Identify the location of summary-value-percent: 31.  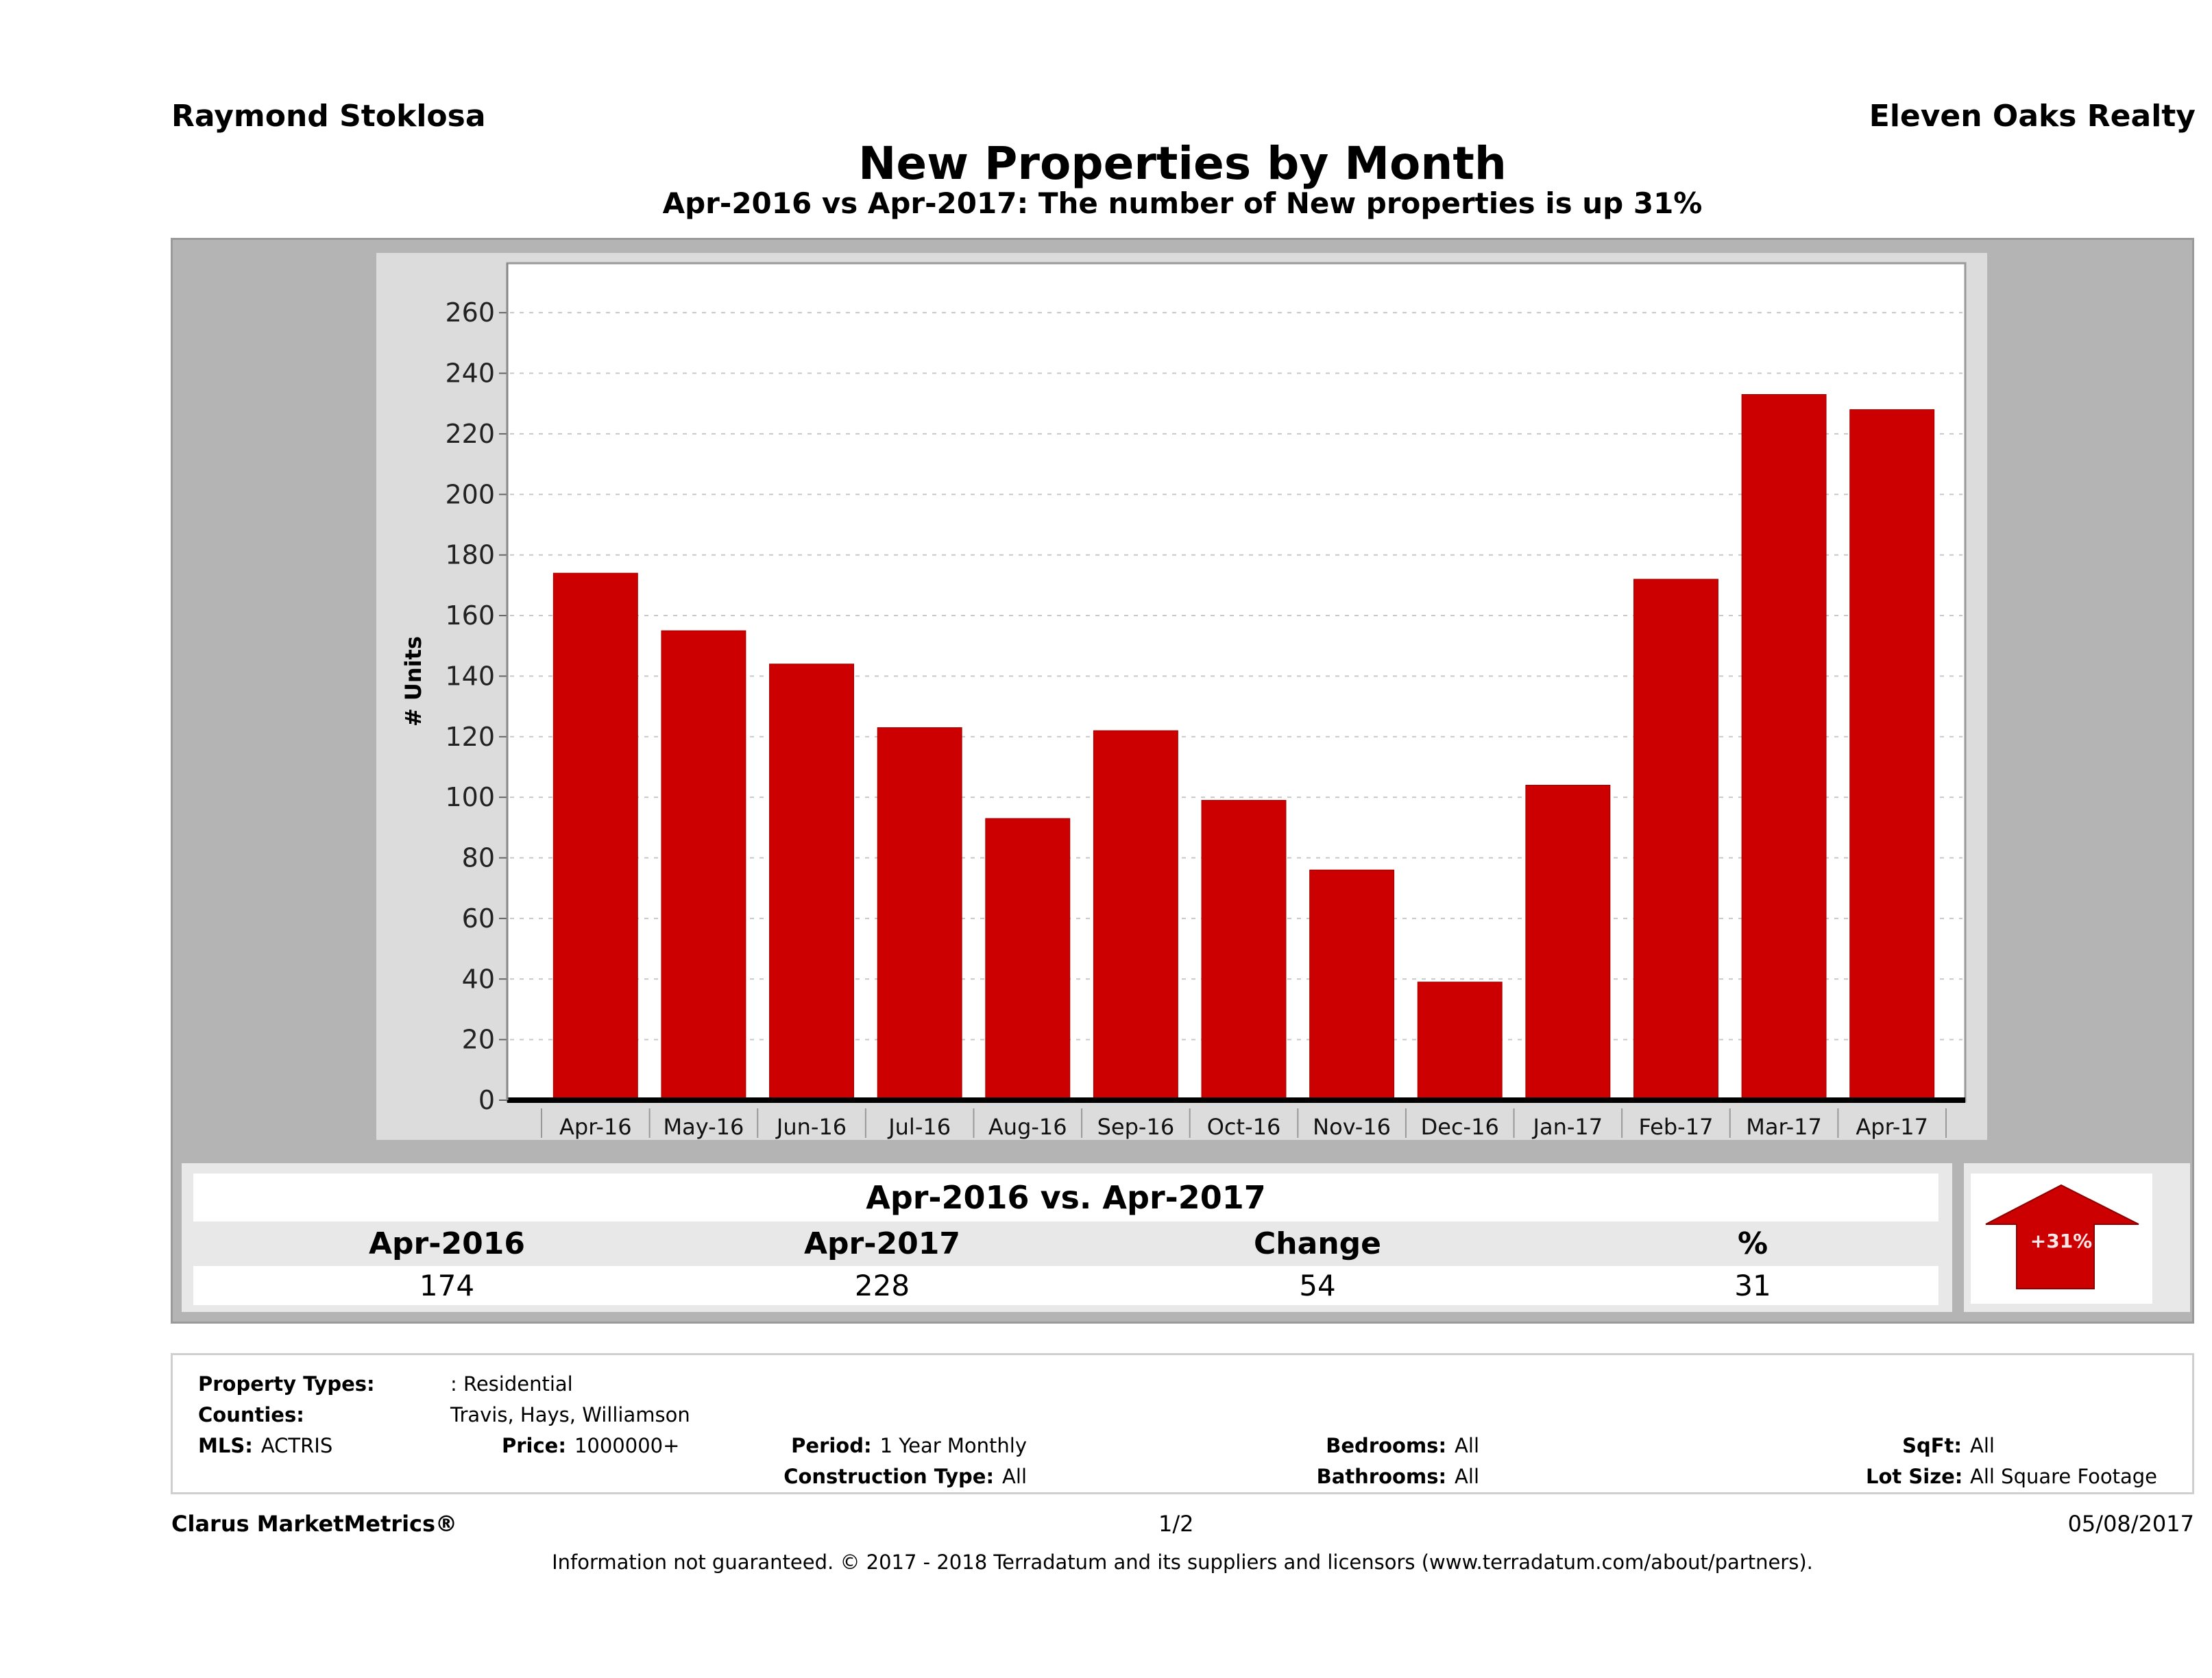
(1752, 1285).